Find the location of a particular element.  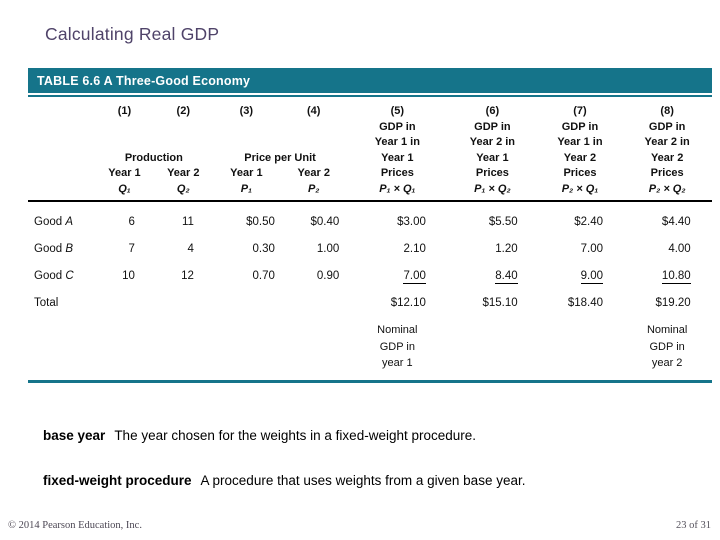

cell-p2: 1.00 is located at coordinates (328, 248).